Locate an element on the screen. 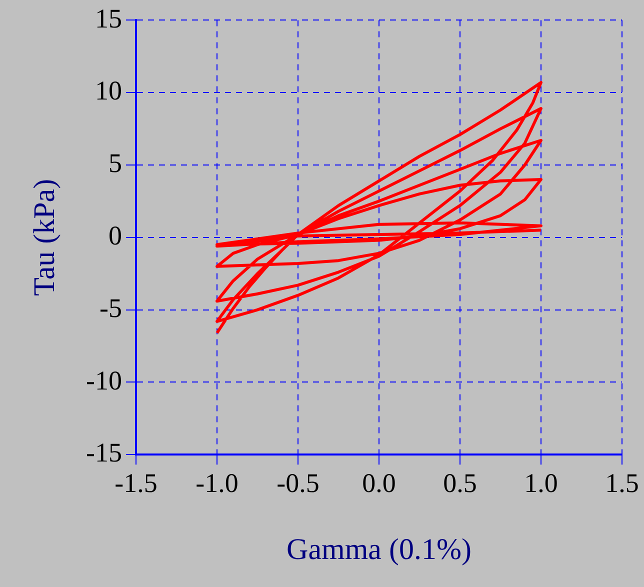 Image resolution: width=644 pixels, height=587 pixels. x-axis-title: Gamma (0.1%) is located at coordinates (379, 549).